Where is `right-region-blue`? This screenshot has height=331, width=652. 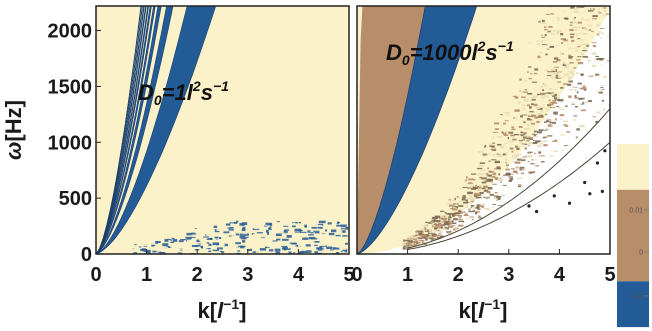
right-region-blue is located at coordinates (417, 130).